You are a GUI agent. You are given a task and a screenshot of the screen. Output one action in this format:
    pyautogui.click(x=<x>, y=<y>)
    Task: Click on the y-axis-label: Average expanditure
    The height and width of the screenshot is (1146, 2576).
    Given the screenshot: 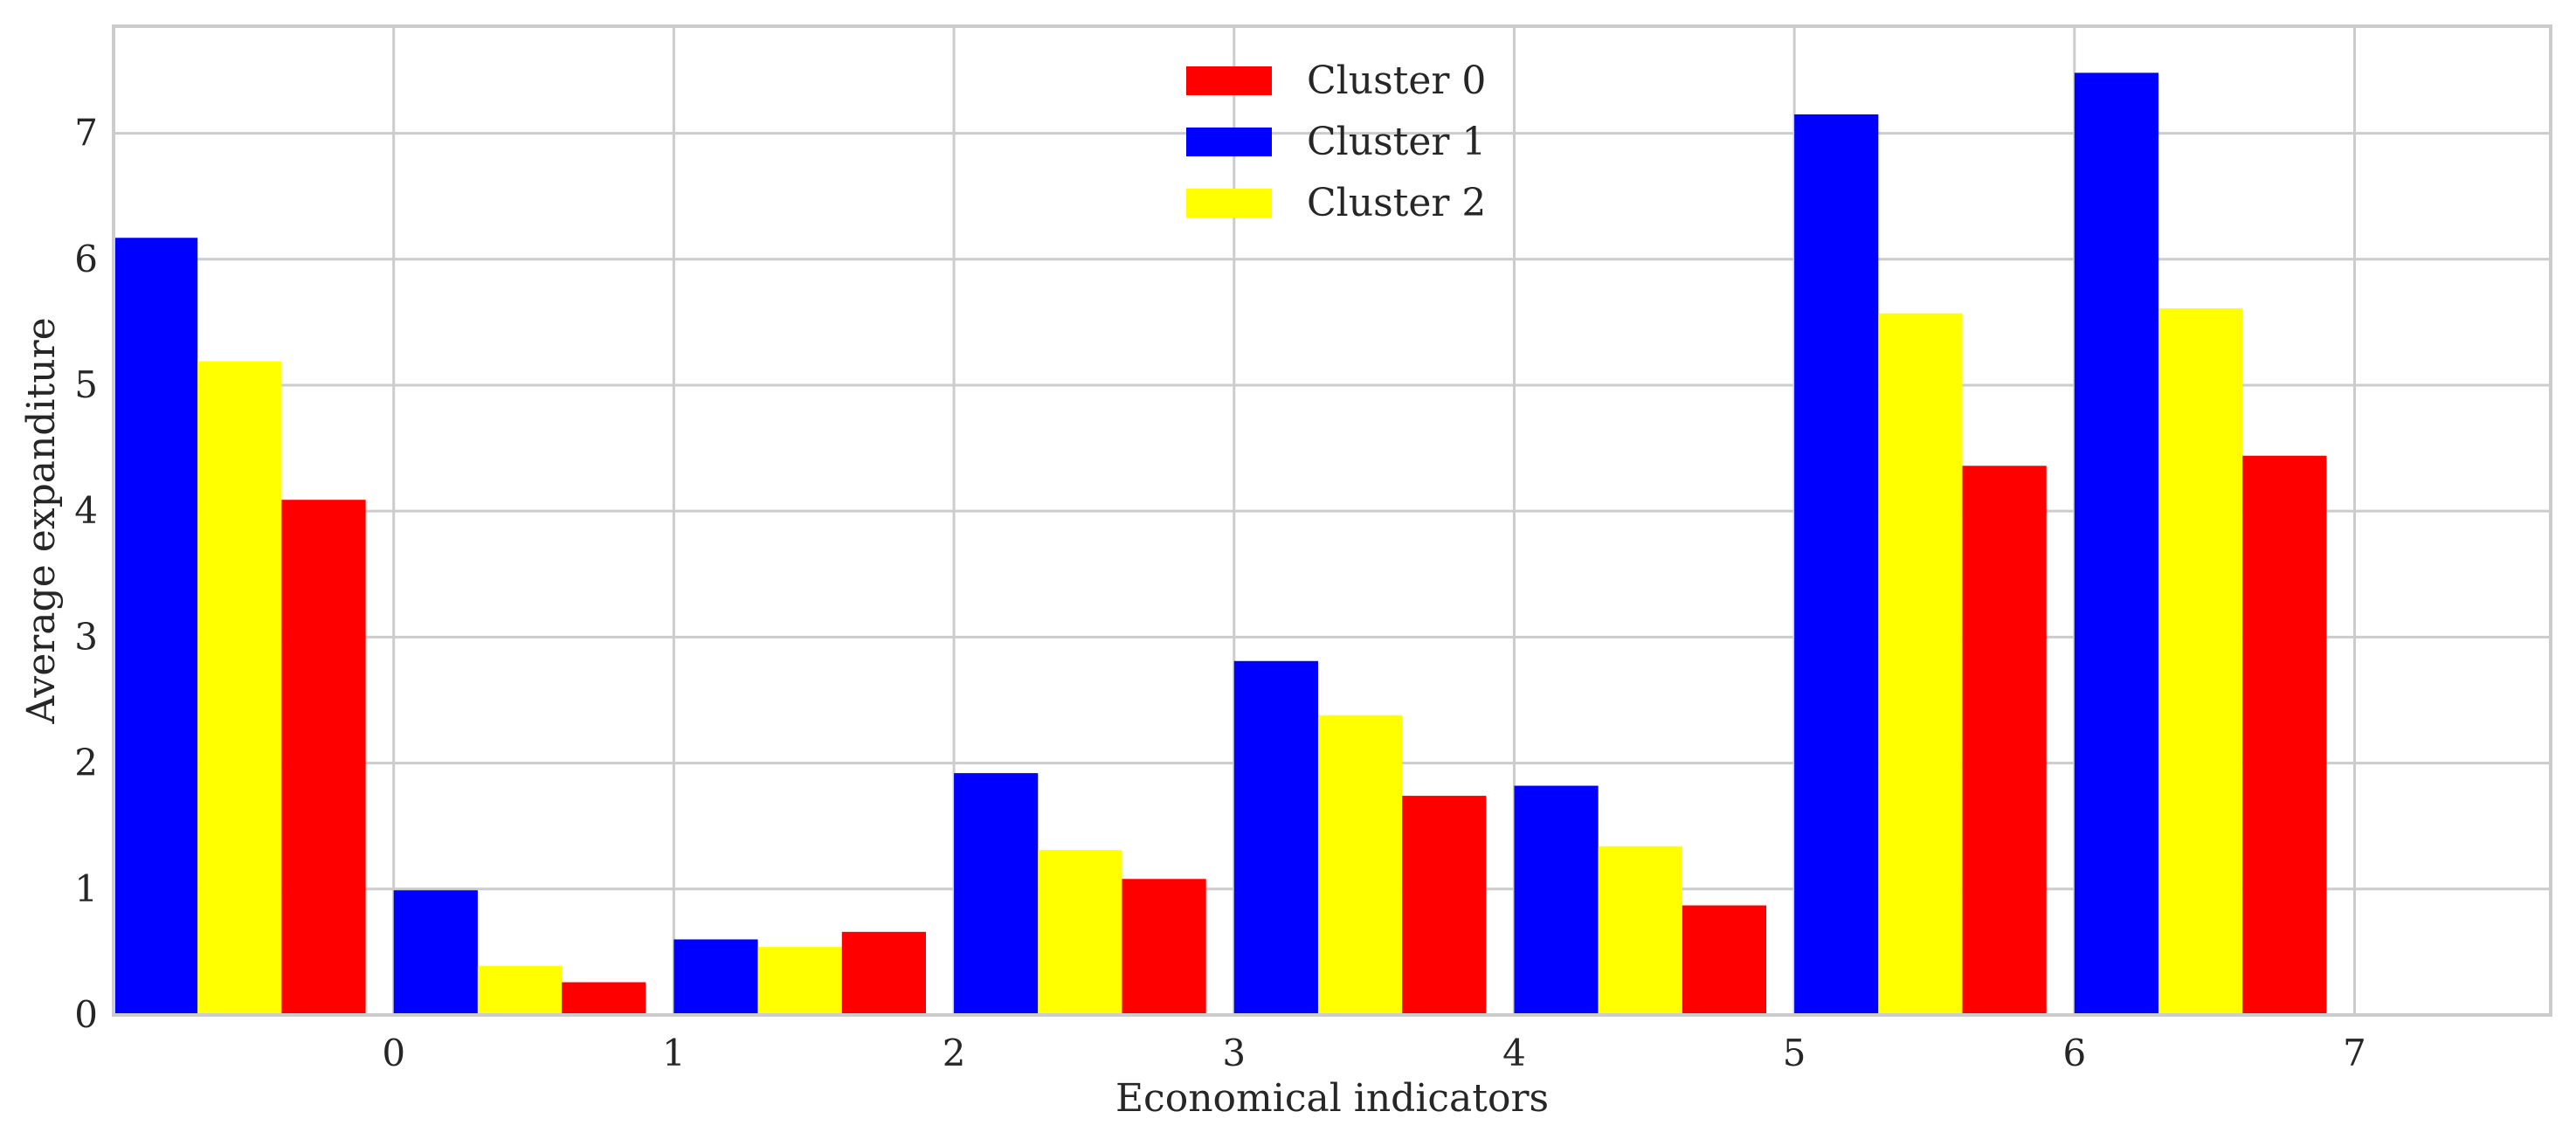 What is the action you would take?
    pyautogui.click(x=41, y=520)
    